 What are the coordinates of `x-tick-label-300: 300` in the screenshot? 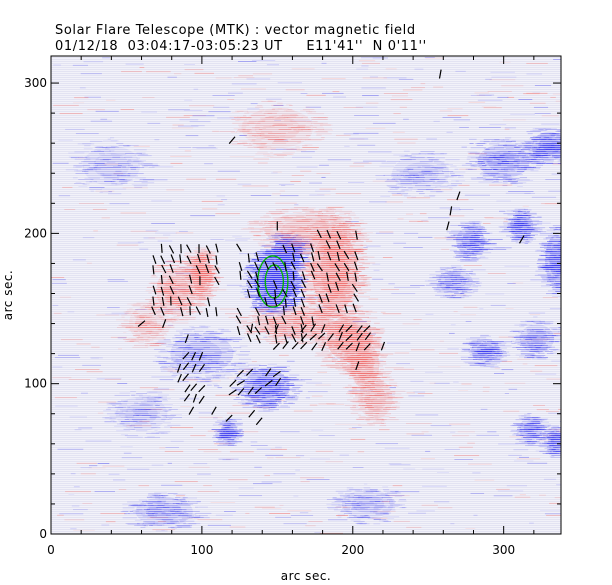 It's located at (503, 550).